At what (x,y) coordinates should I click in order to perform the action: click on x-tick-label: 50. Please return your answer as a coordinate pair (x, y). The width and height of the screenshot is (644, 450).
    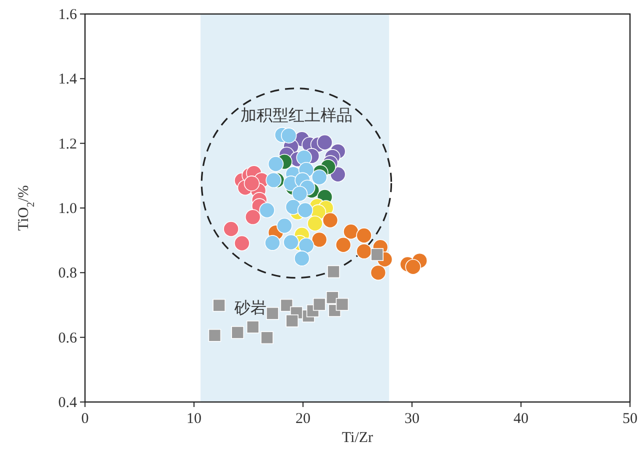
    Looking at the image, I should click on (630, 419).